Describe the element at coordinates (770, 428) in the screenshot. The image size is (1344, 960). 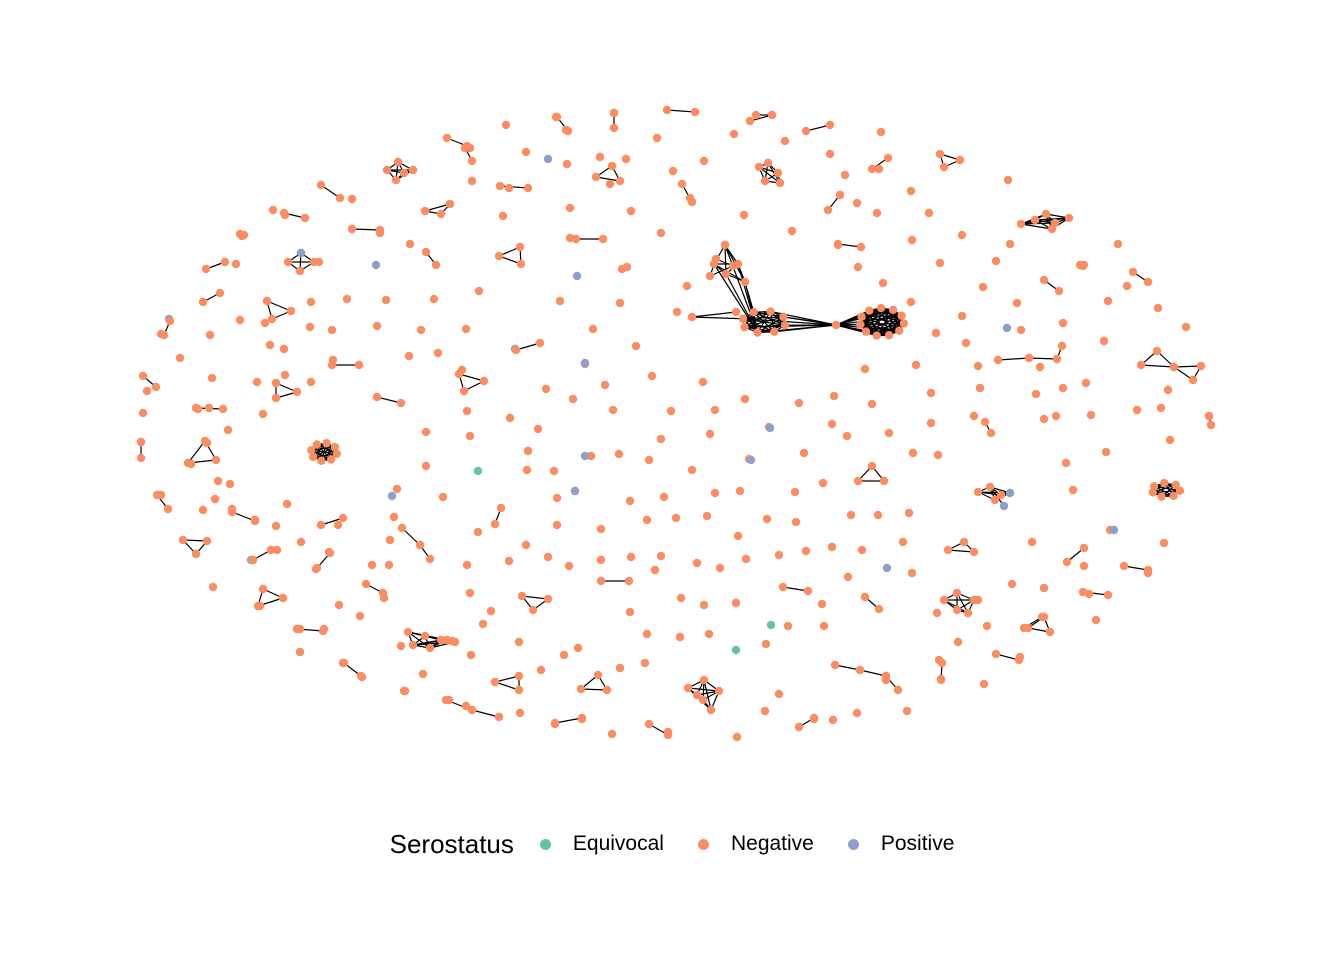
I see `network-node-positive` at that location.